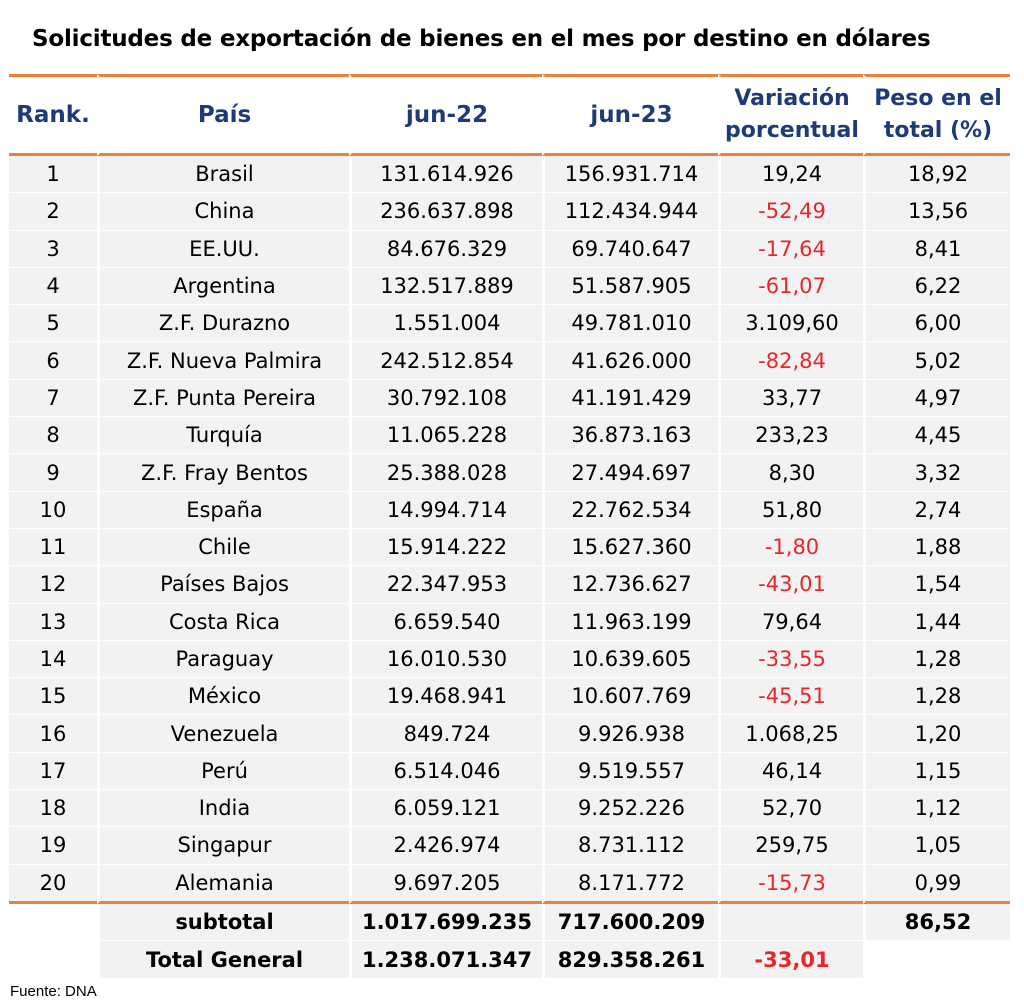 The image size is (1024, 1008). I want to click on cell-jun22: 22.347.953, so click(445, 585).